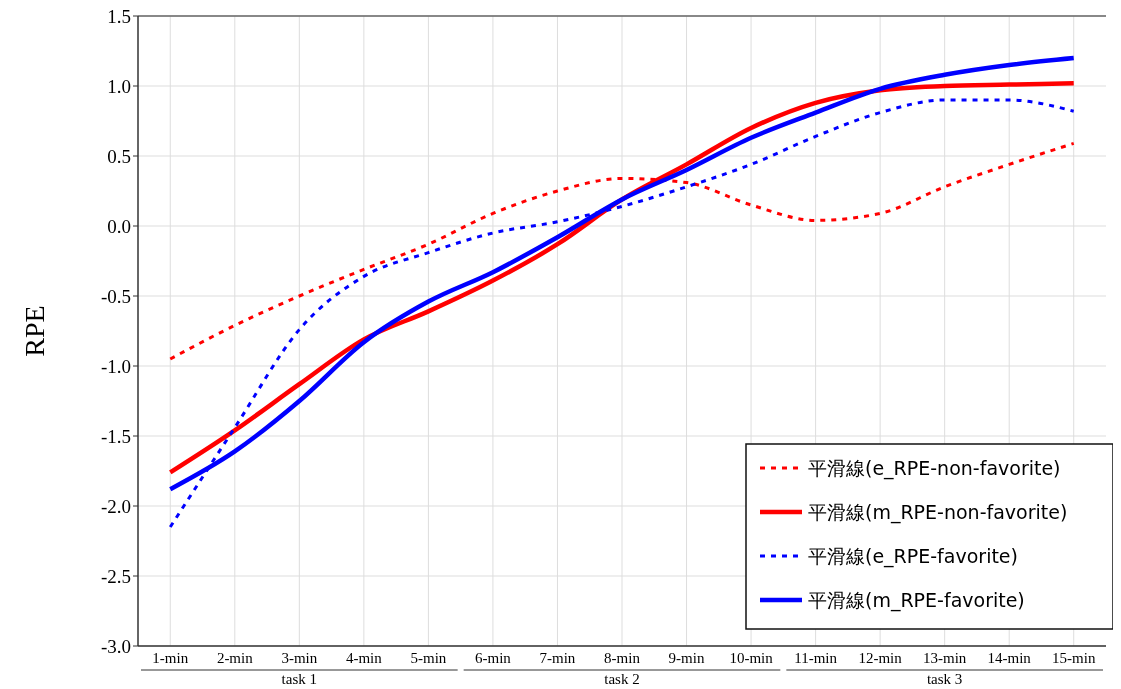  I want to click on legend-label: 平滑線(e_RPE-favorite), so click(913, 556).